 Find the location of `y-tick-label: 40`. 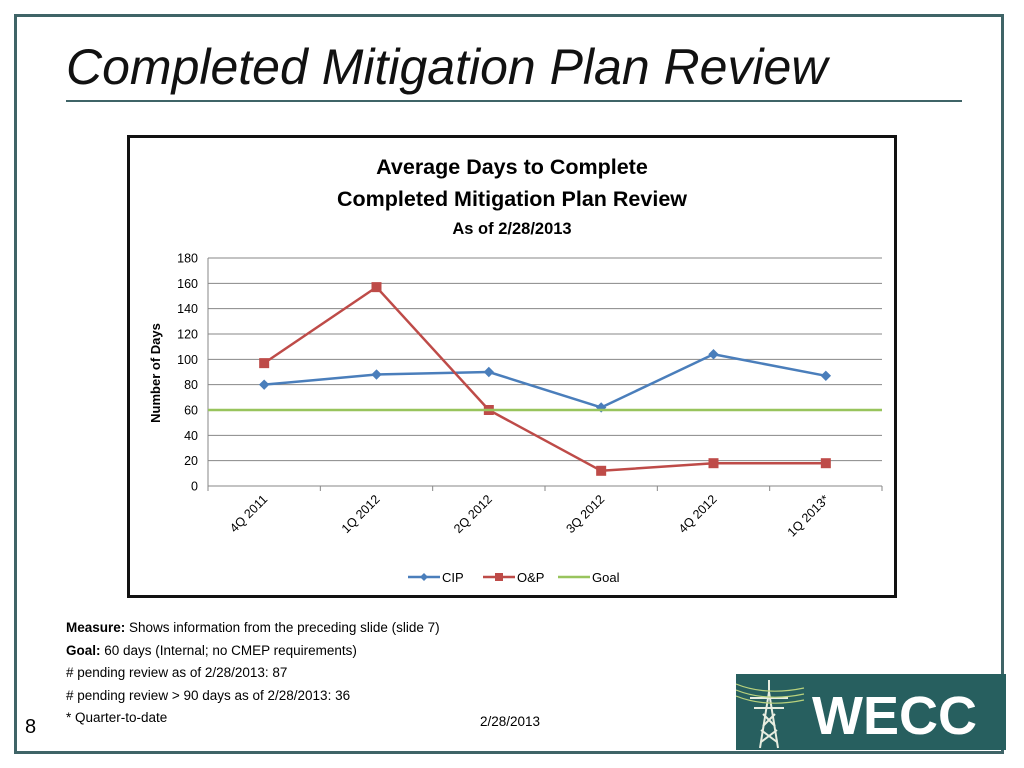

y-tick-label: 40 is located at coordinates (191, 436).